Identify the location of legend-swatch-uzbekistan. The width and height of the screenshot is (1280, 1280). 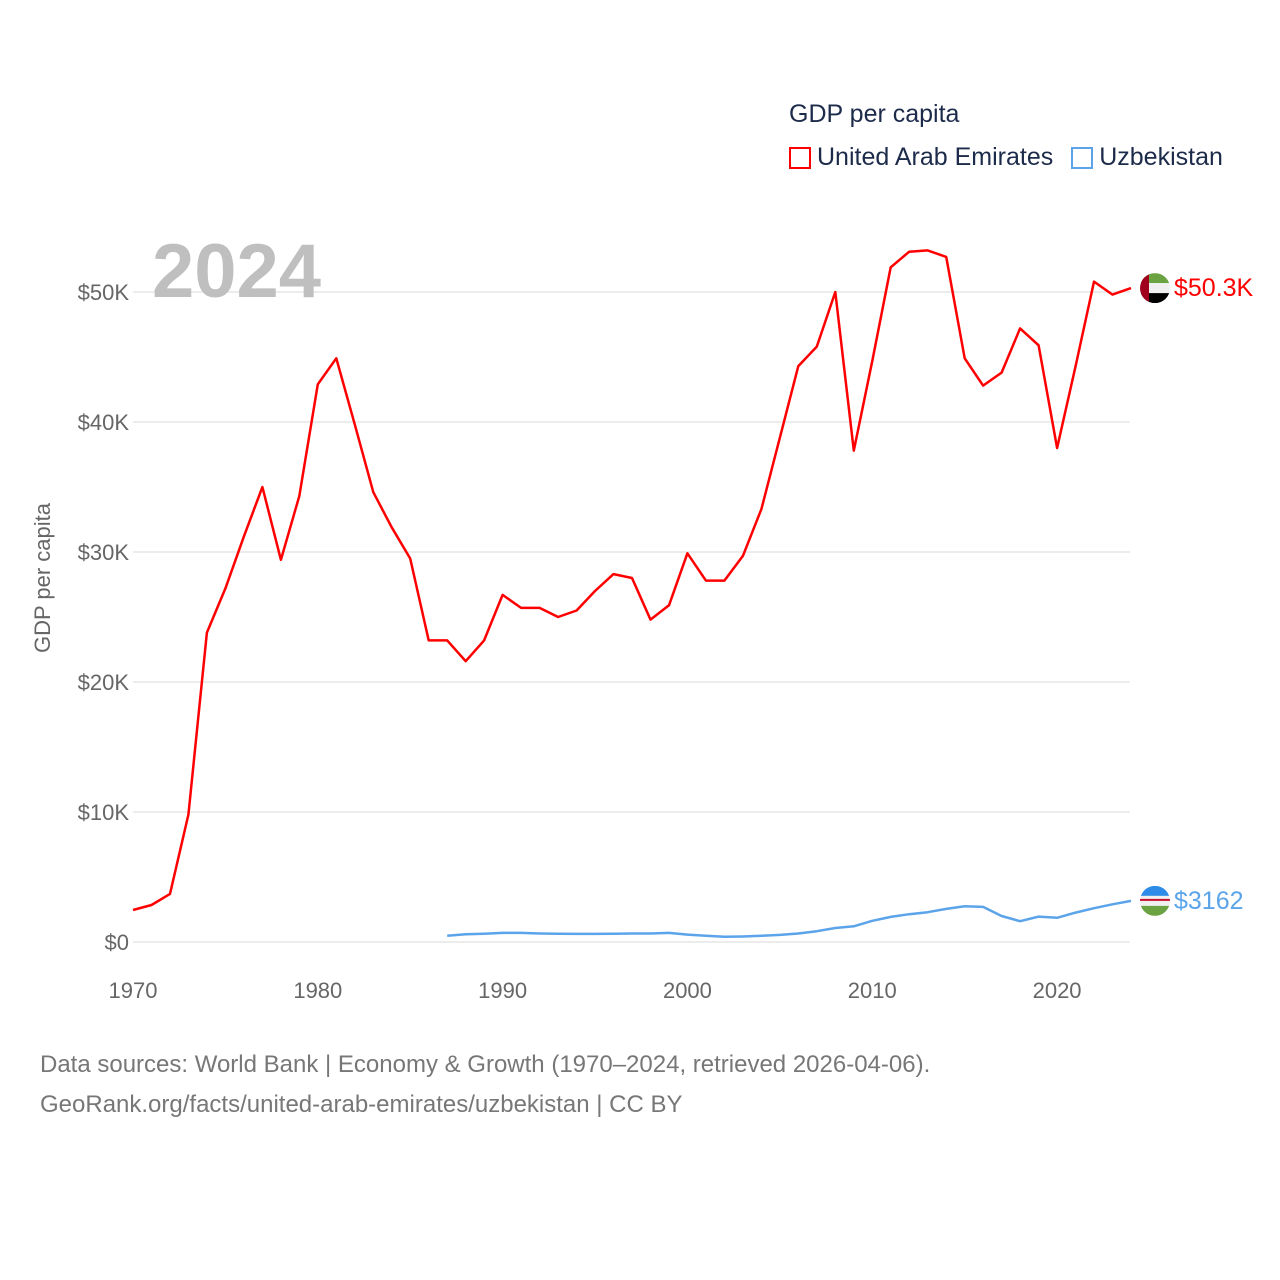
(1082, 157).